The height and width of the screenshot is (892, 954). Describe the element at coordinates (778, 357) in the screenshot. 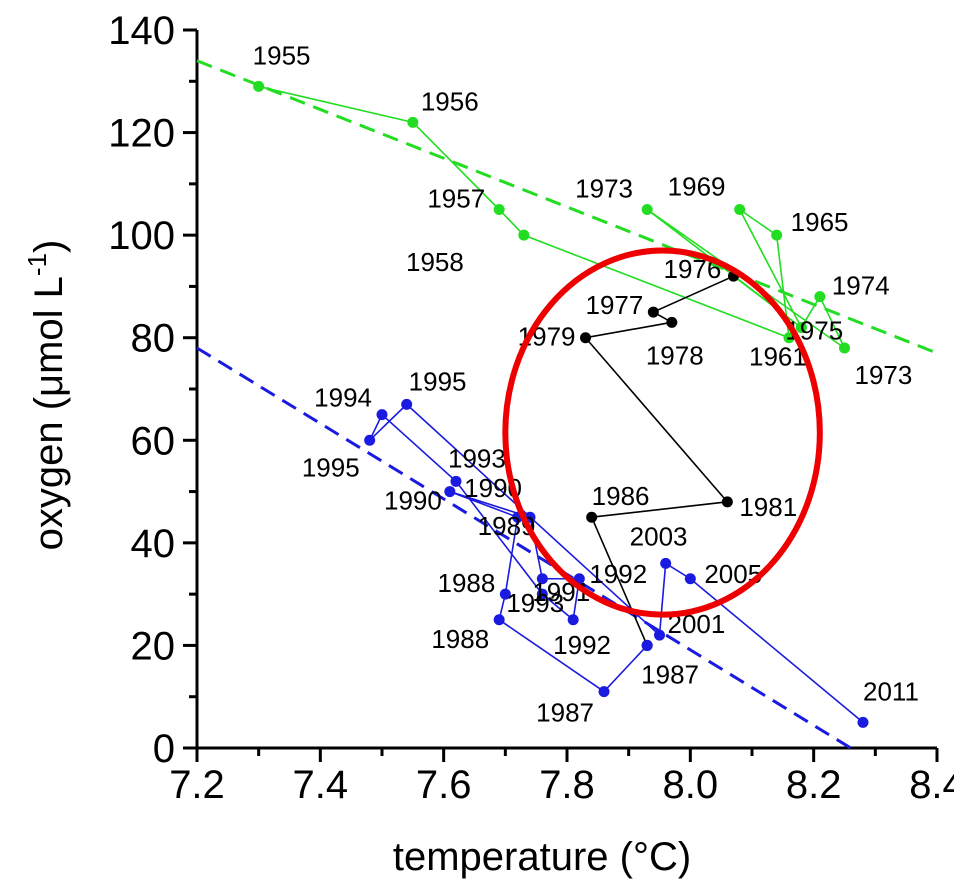

I see `year-label: 1961` at that location.